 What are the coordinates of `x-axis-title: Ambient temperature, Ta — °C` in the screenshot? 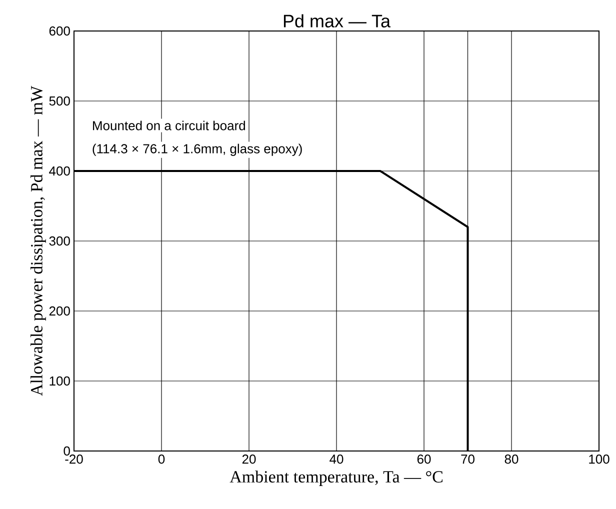 It's located at (336, 478).